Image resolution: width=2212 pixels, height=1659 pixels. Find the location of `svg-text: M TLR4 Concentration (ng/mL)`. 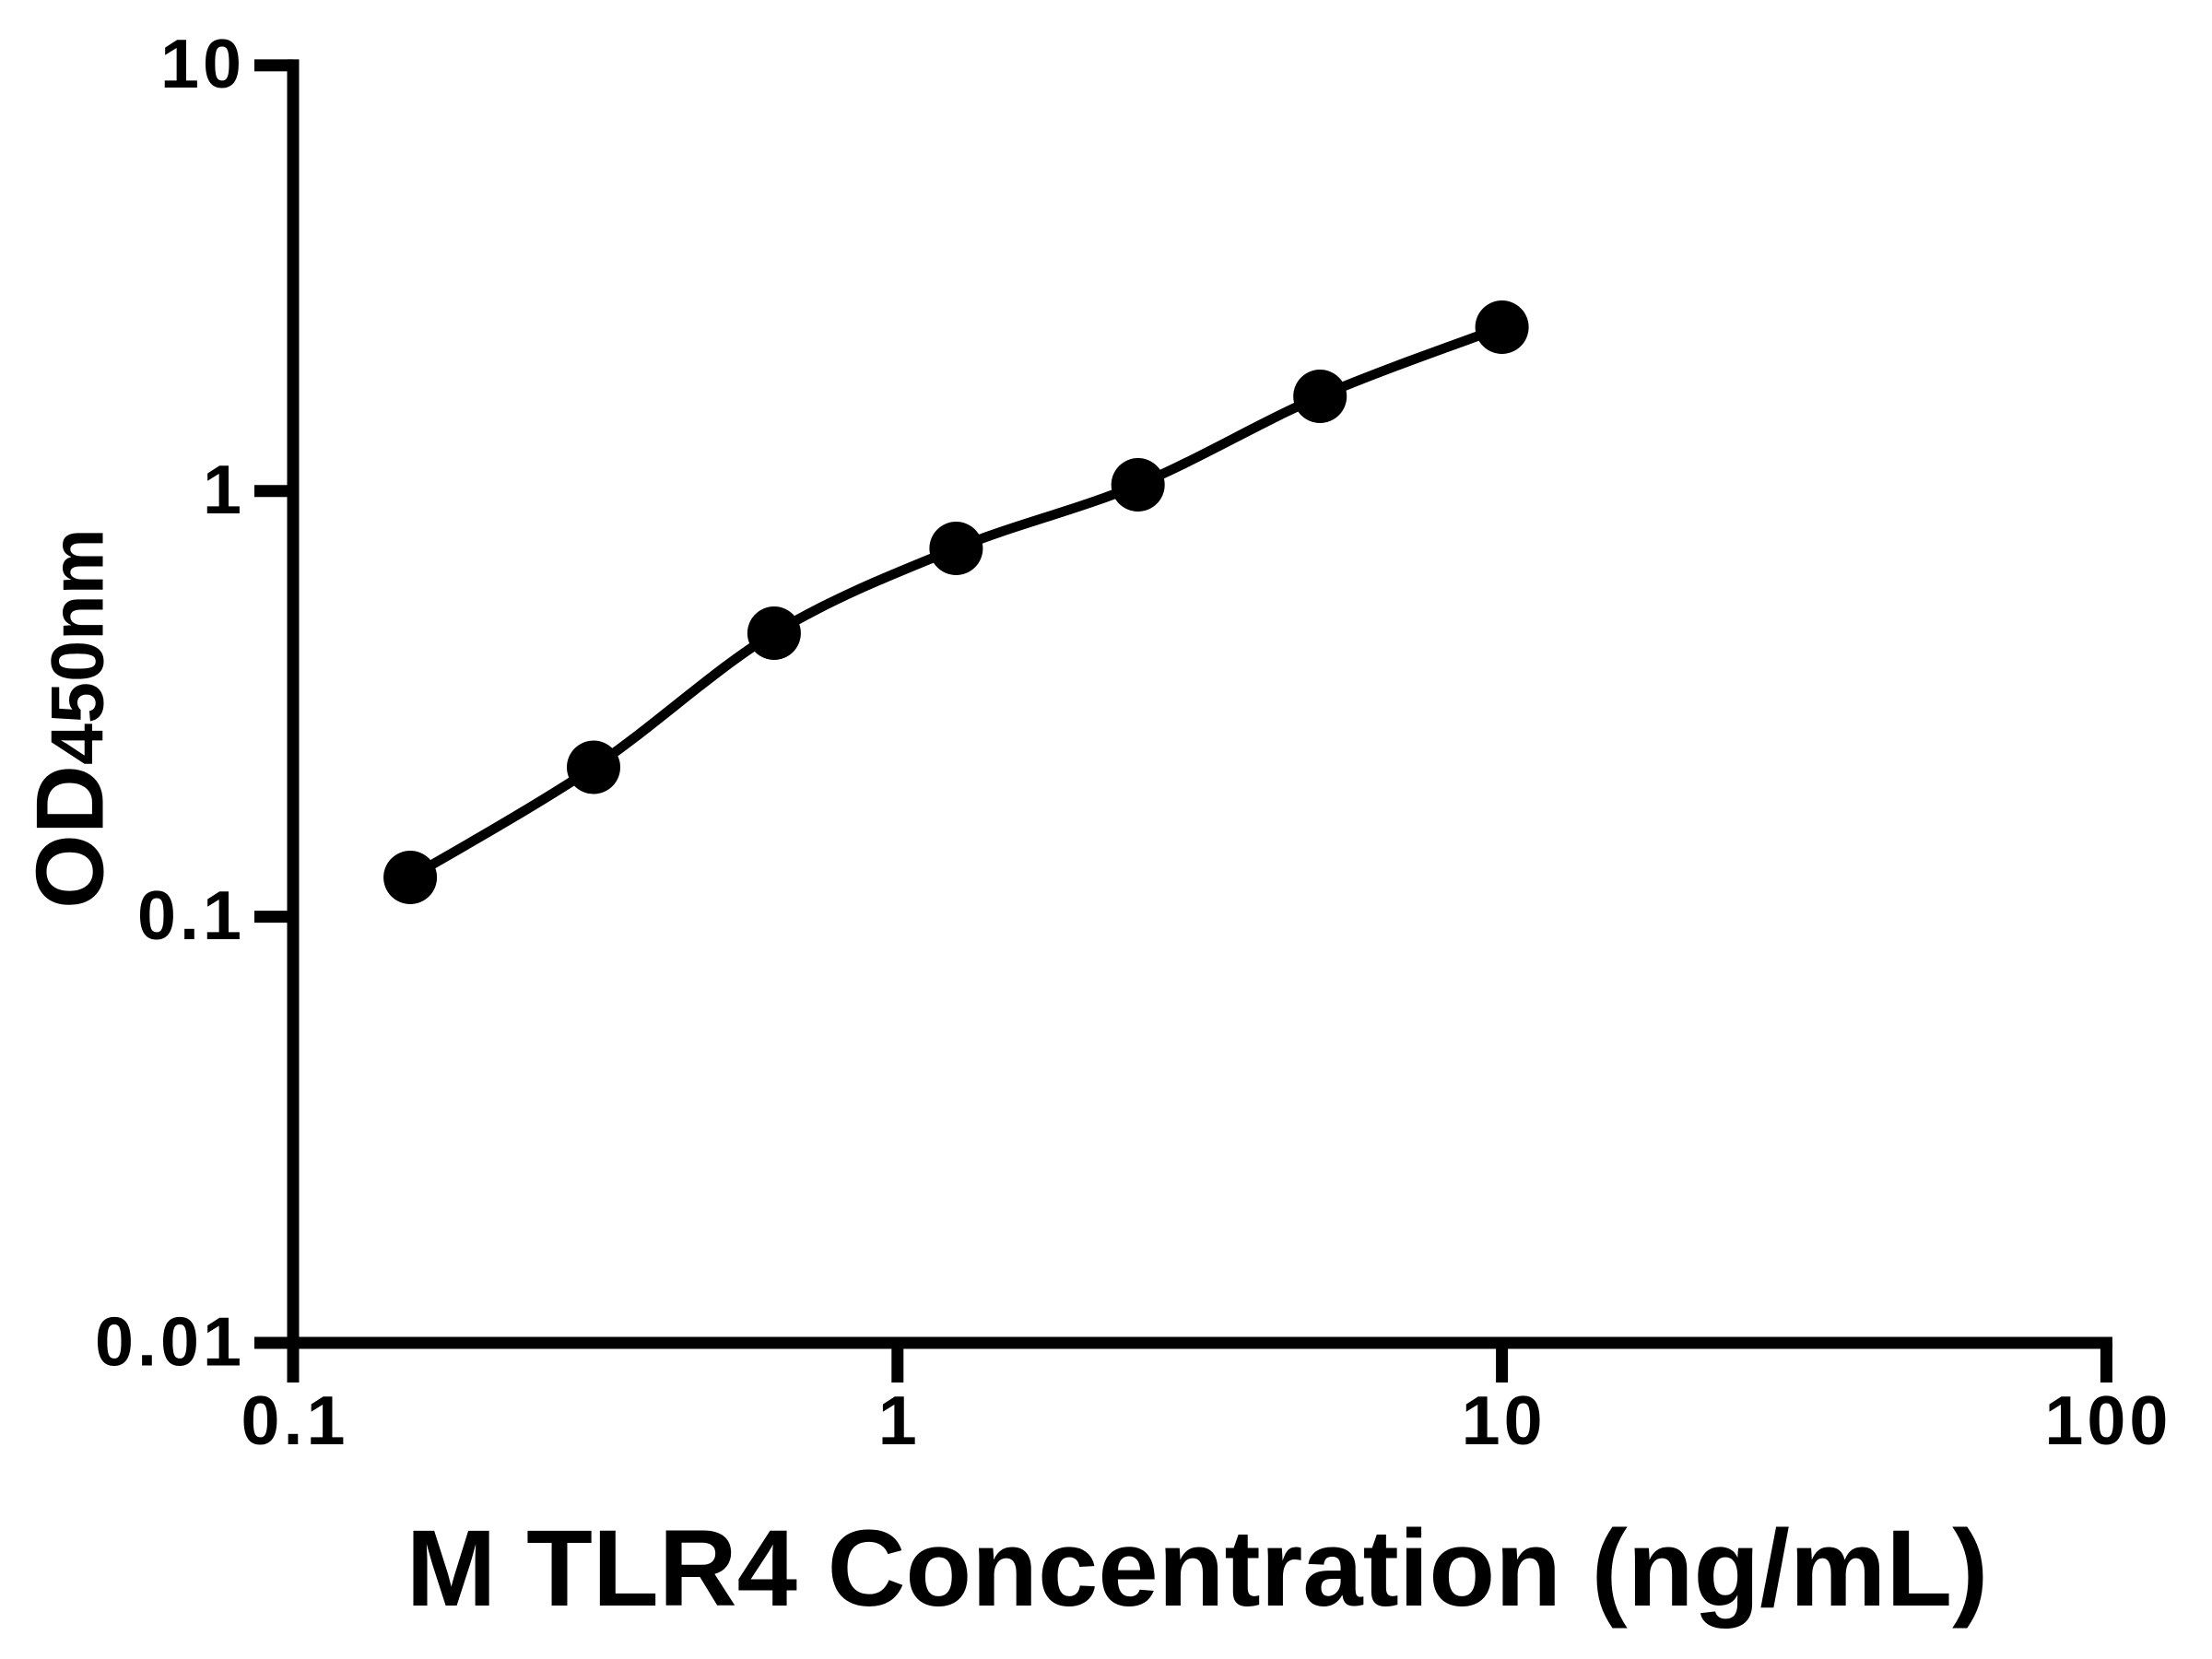

svg-text: M TLR4 Concentration (ng/mL) is located at coordinates (1197, 1568).